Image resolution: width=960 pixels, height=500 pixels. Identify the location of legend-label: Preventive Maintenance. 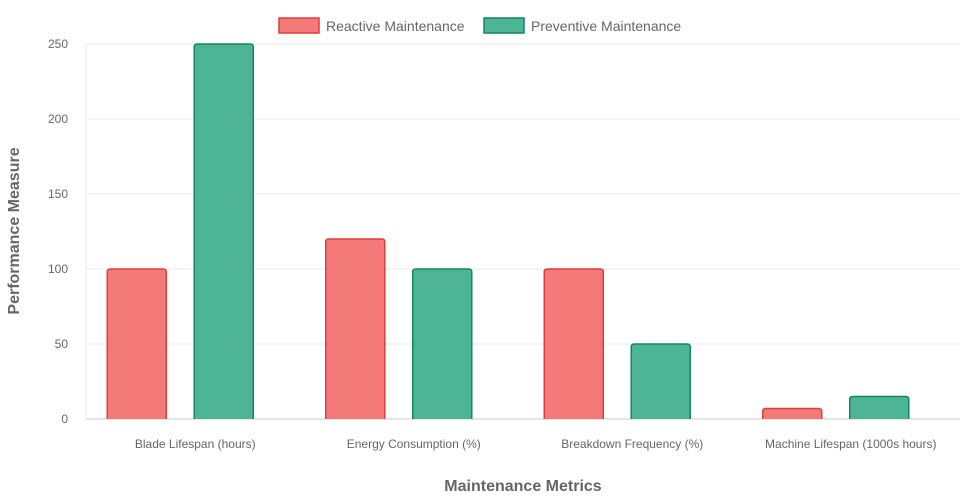
(606, 26).